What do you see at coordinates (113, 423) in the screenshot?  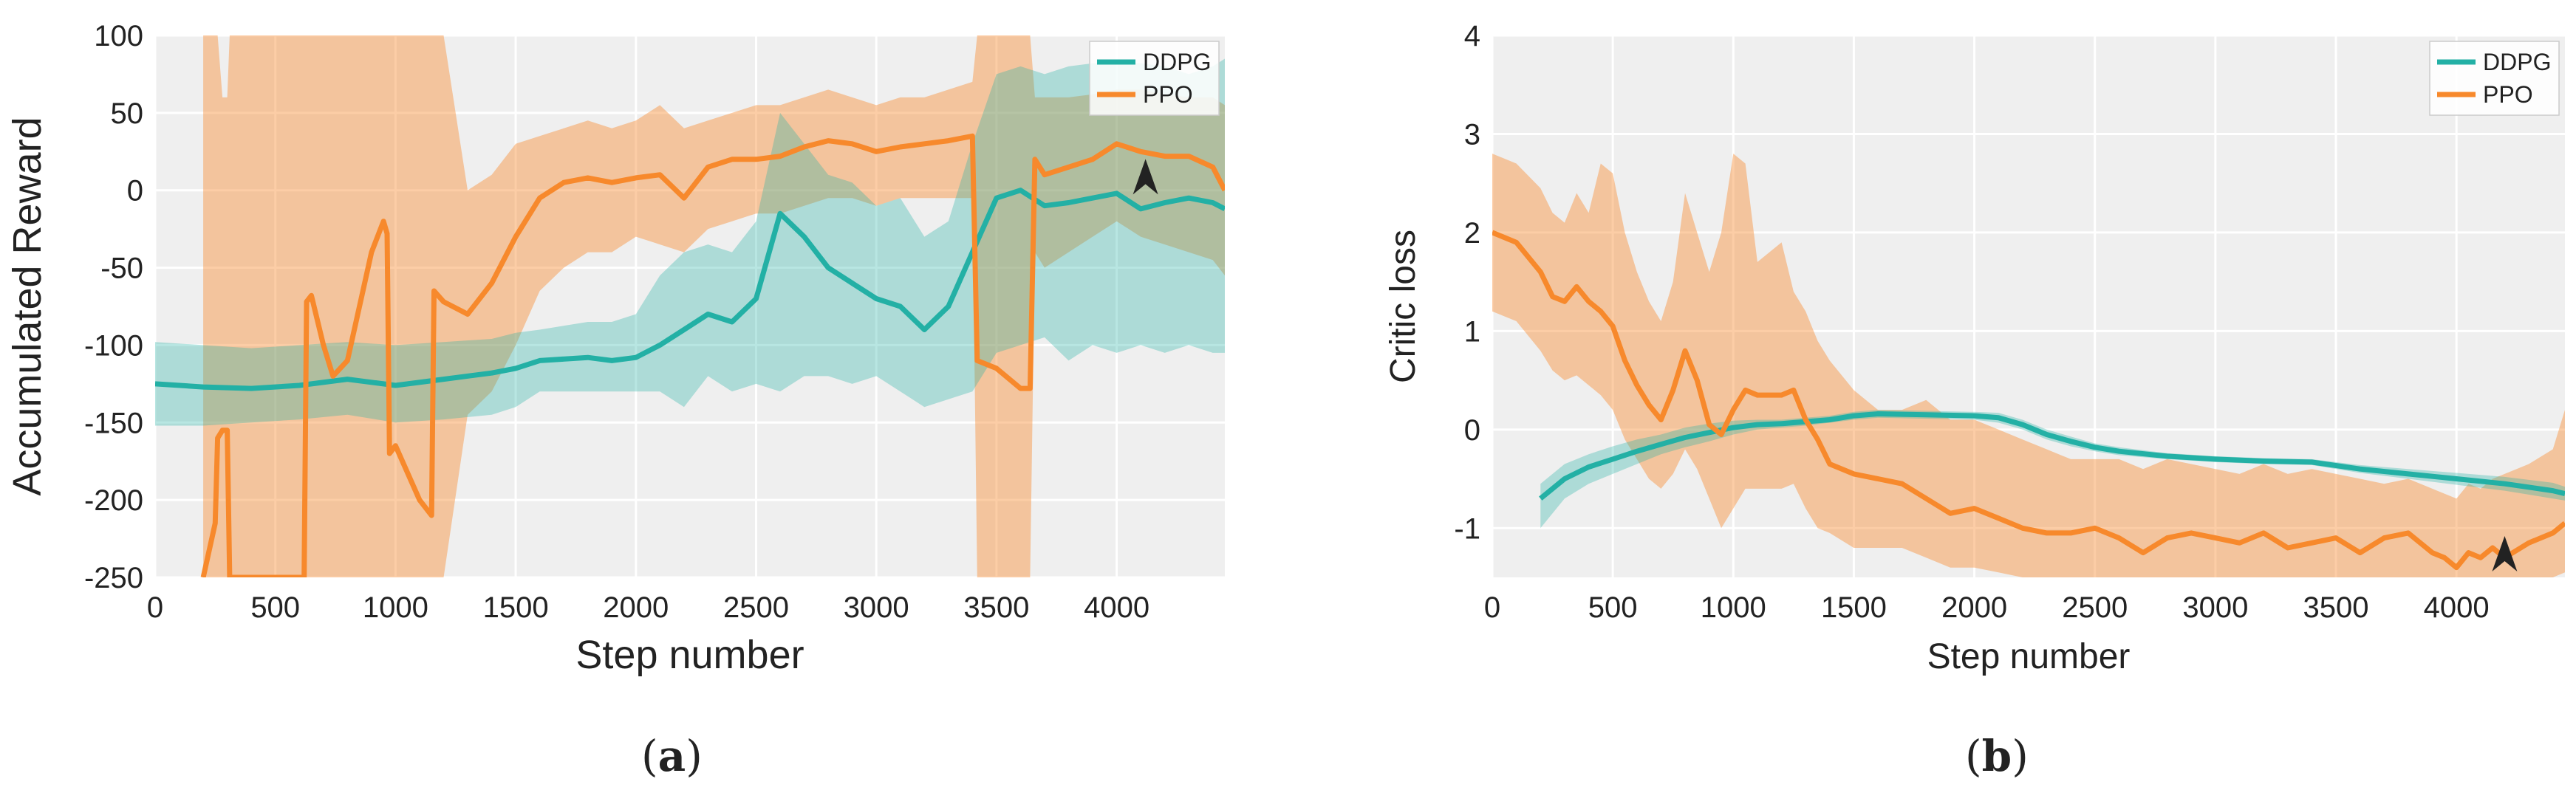 I see `y-tick-label: -150` at bounding box center [113, 423].